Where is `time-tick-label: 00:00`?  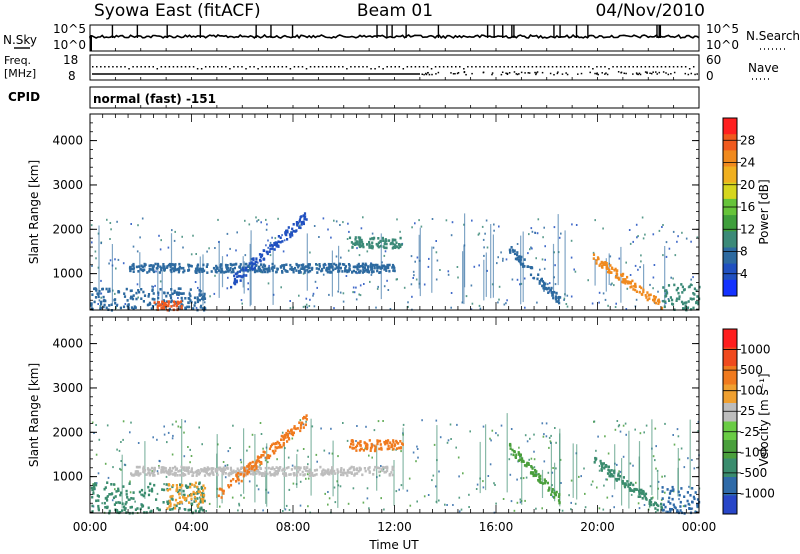 time-tick-label: 00:00 is located at coordinates (90, 527).